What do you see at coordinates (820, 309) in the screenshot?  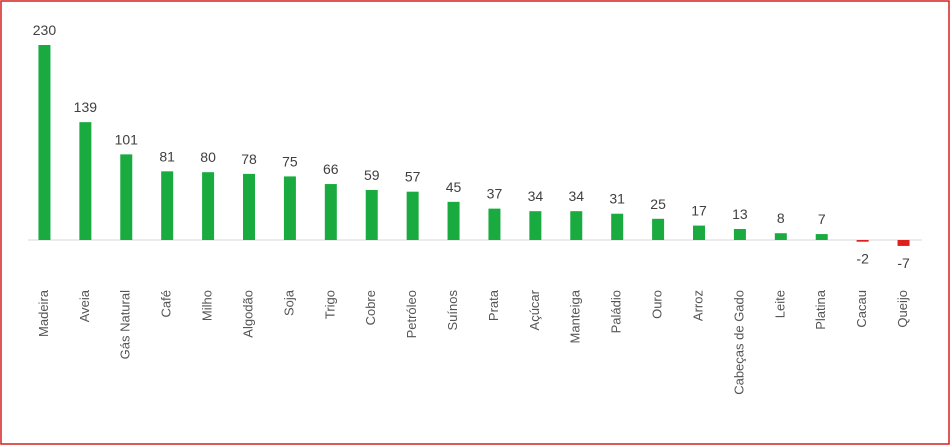 I see `x-tick-label: Platina` at bounding box center [820, 309].